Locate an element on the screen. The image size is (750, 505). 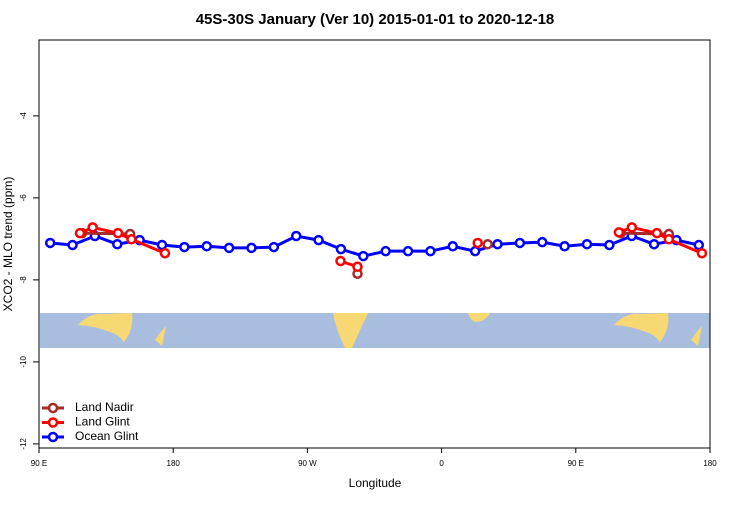
x-tick-label: 90 W is located at coordinates (307, 463).